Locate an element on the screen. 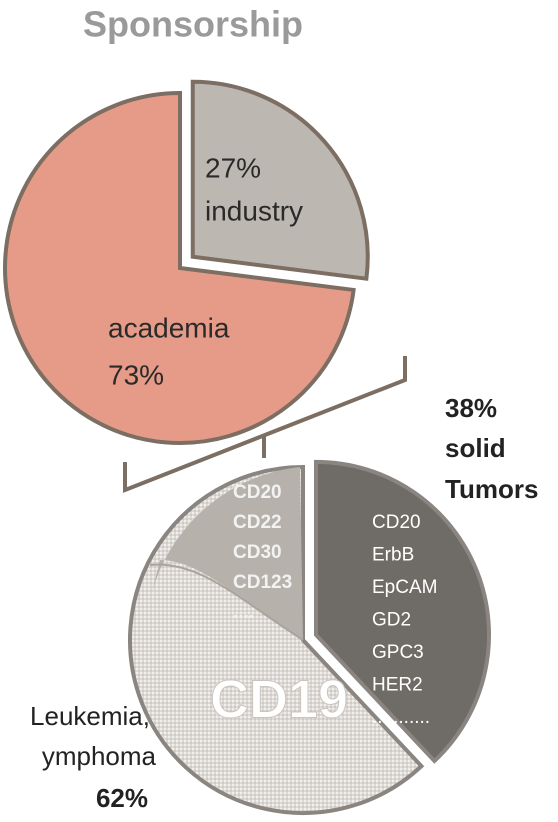  slice-label: industry is located at coordinates (254, 210).